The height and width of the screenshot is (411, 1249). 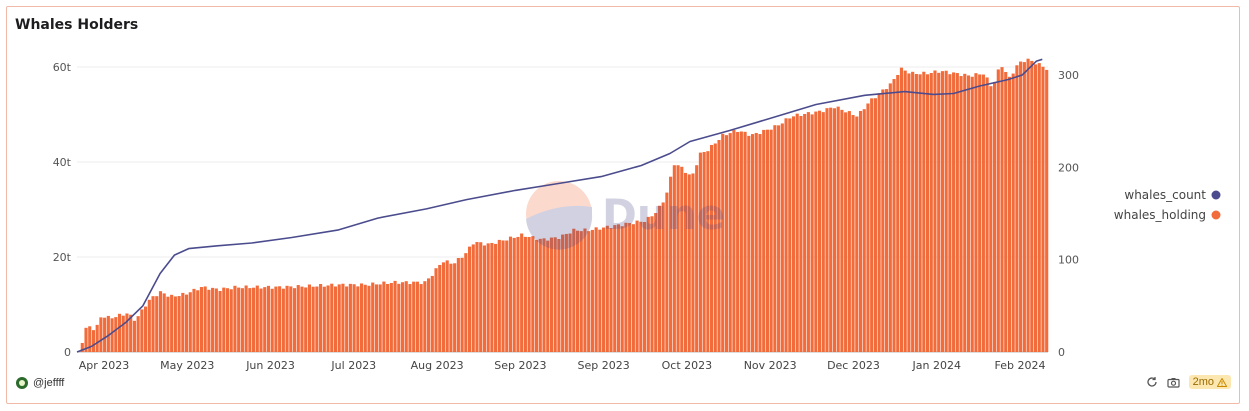 I want to click on y-left-tick-label: 0, so click(x=67, y=352).